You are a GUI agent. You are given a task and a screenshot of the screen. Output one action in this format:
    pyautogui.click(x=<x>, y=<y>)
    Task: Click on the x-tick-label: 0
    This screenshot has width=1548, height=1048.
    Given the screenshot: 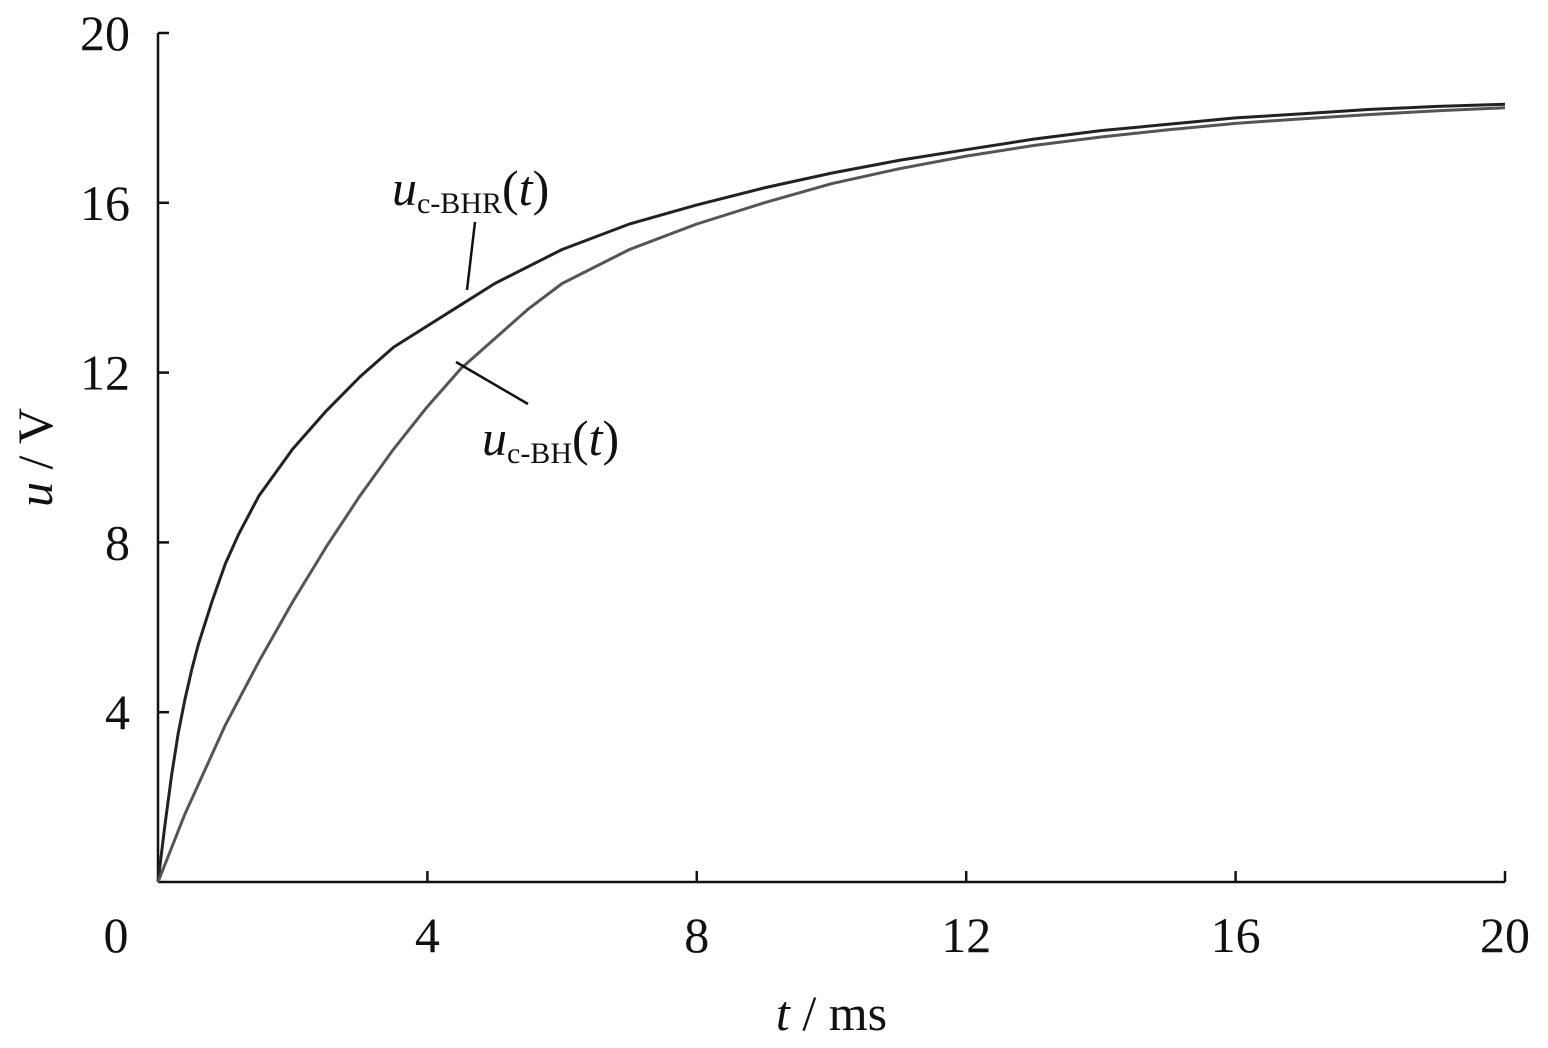 What is the action you would take?
    pyautogui.click(x=116, y=935)
    